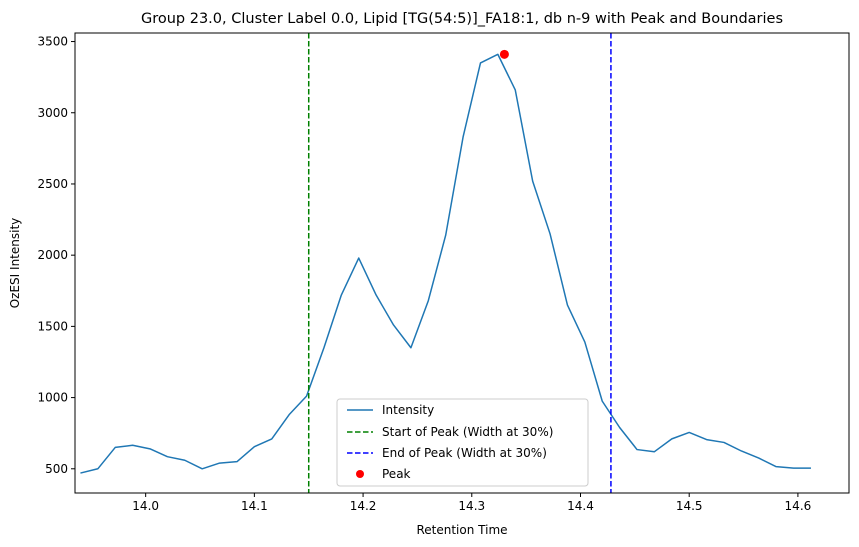 Image resolution: width=859 pixels, height=547 pixels. What do you see at coordinates (52, 398) in the screenshot?
I see `y-tick-label: 1000` at bounding box center [52, 398].